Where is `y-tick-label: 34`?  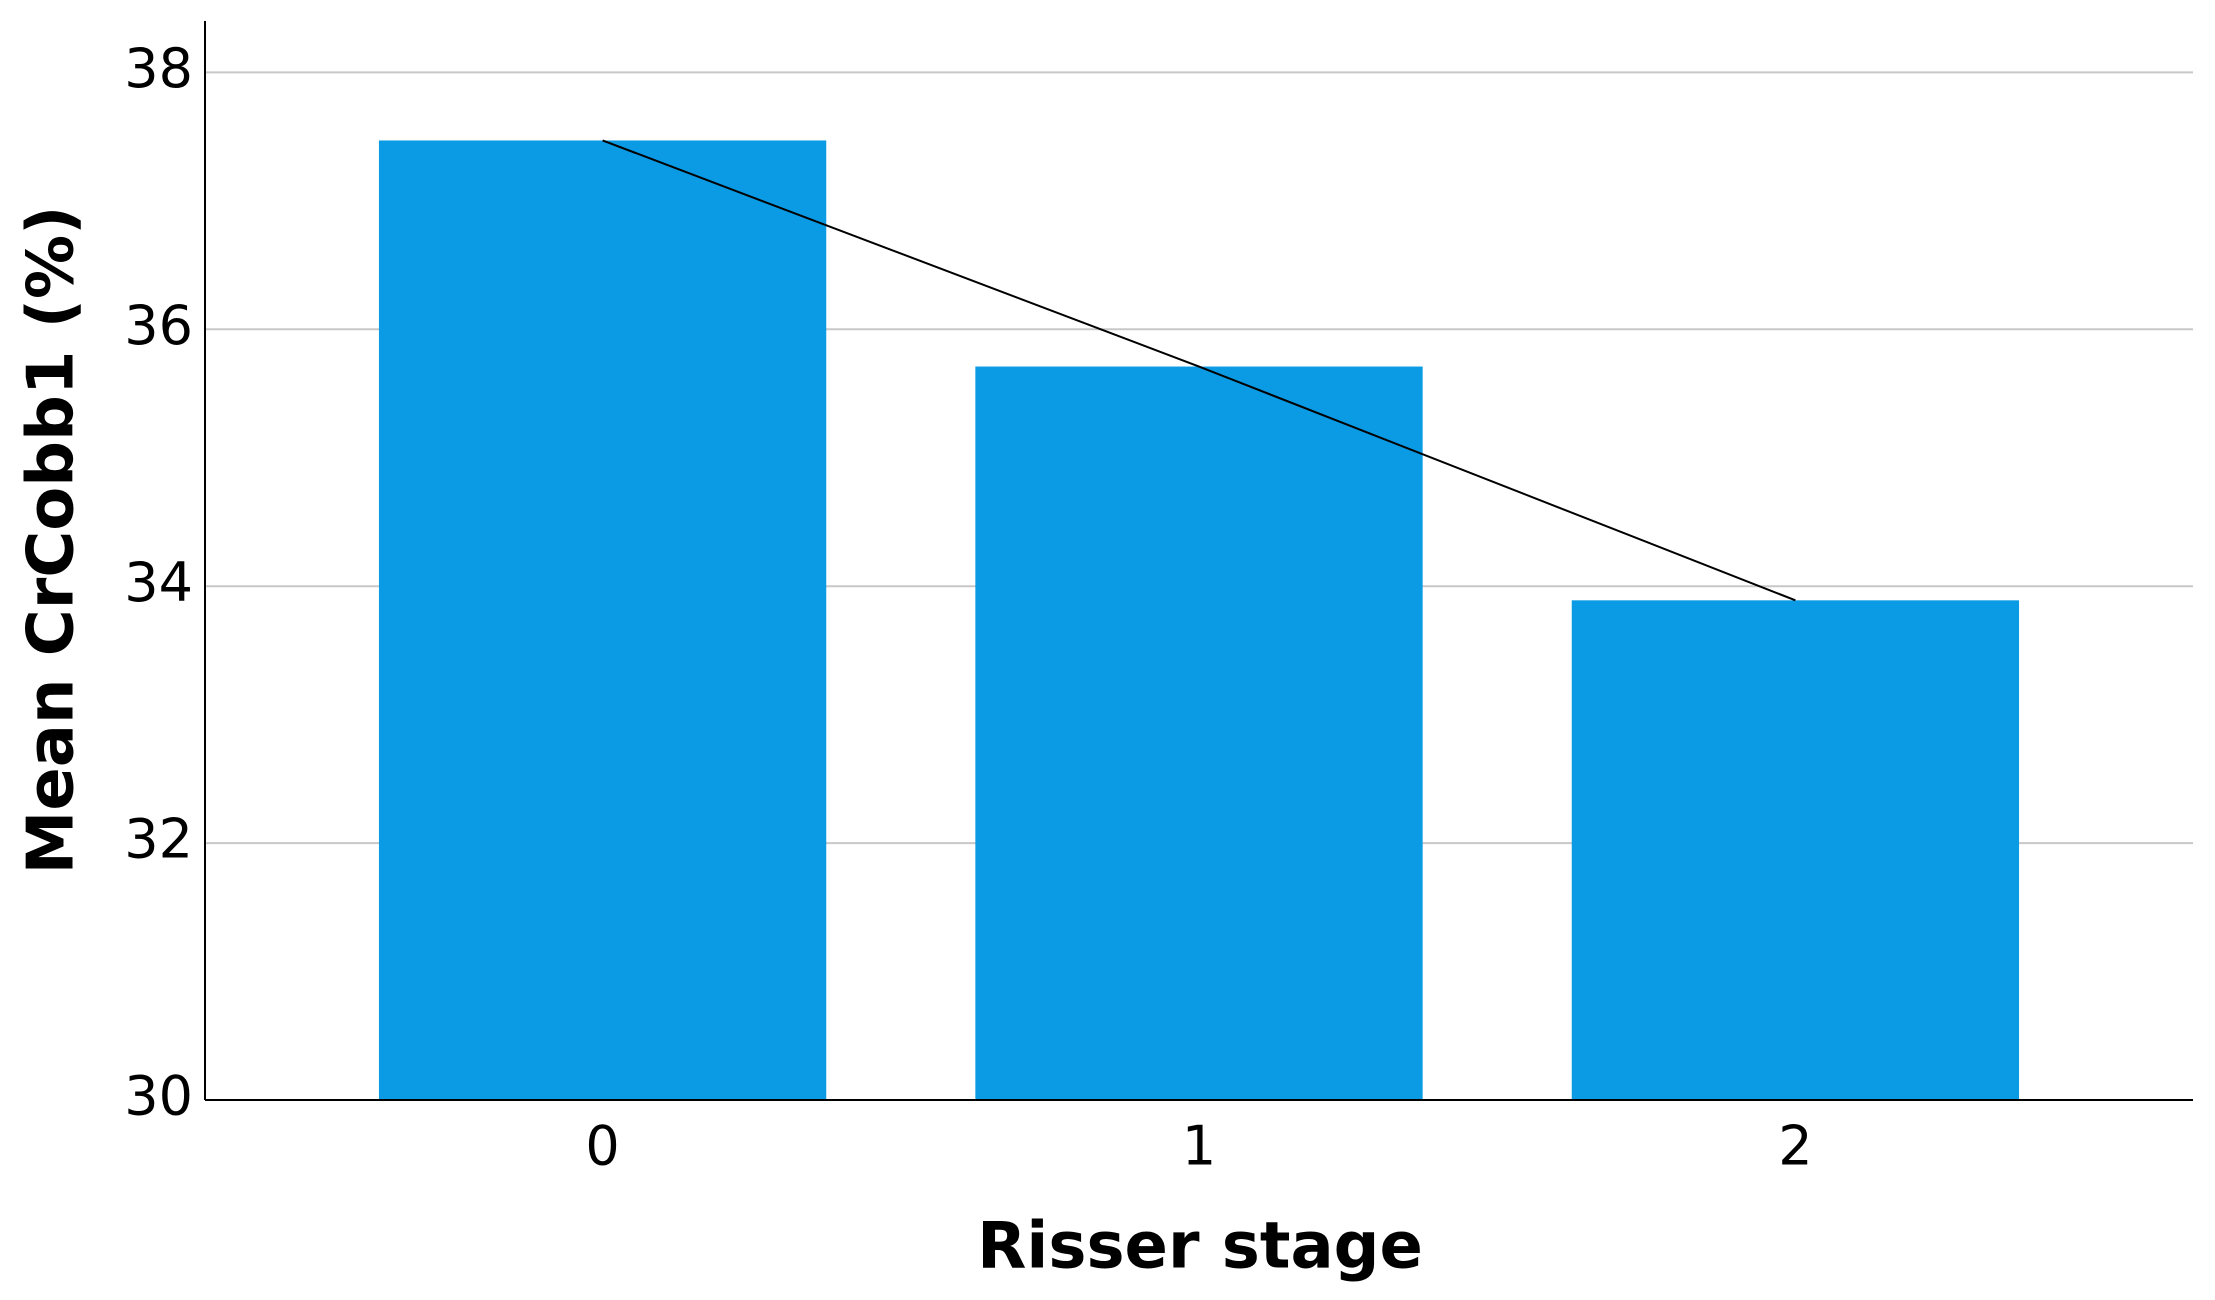 y-tick-label: 34 is located at coordinates (158, 582).